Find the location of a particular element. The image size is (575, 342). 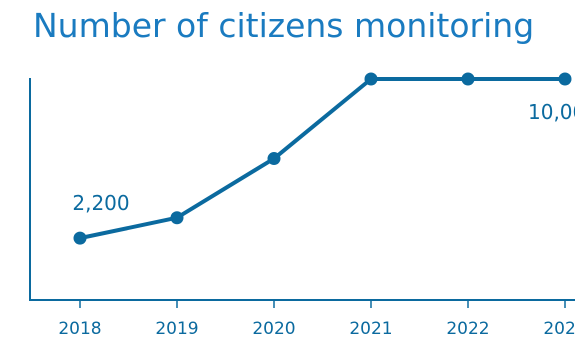

x-tick-label: 2019 is located at coordinates (176, 329).